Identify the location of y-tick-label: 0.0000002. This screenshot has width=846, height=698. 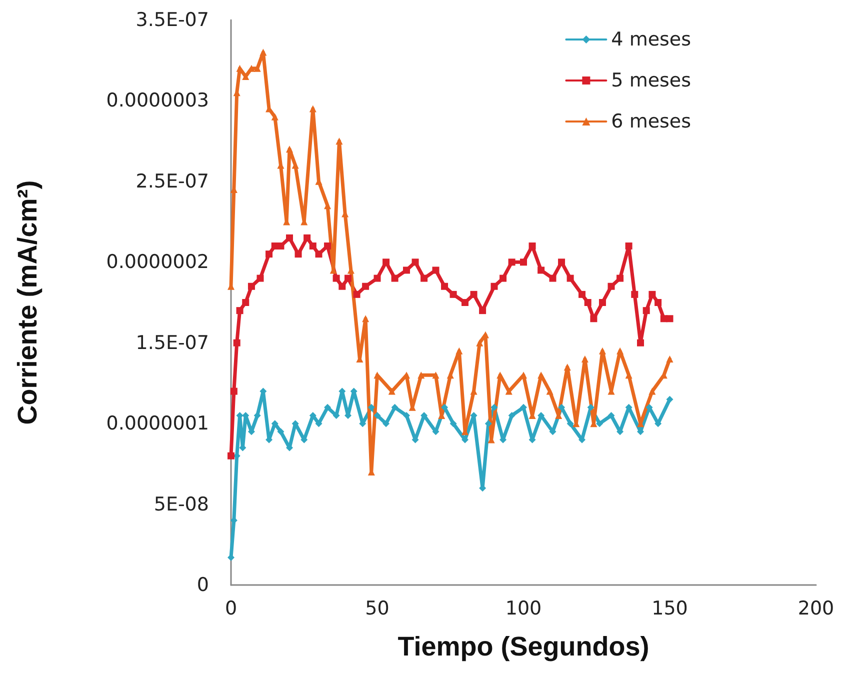
(157, 262).